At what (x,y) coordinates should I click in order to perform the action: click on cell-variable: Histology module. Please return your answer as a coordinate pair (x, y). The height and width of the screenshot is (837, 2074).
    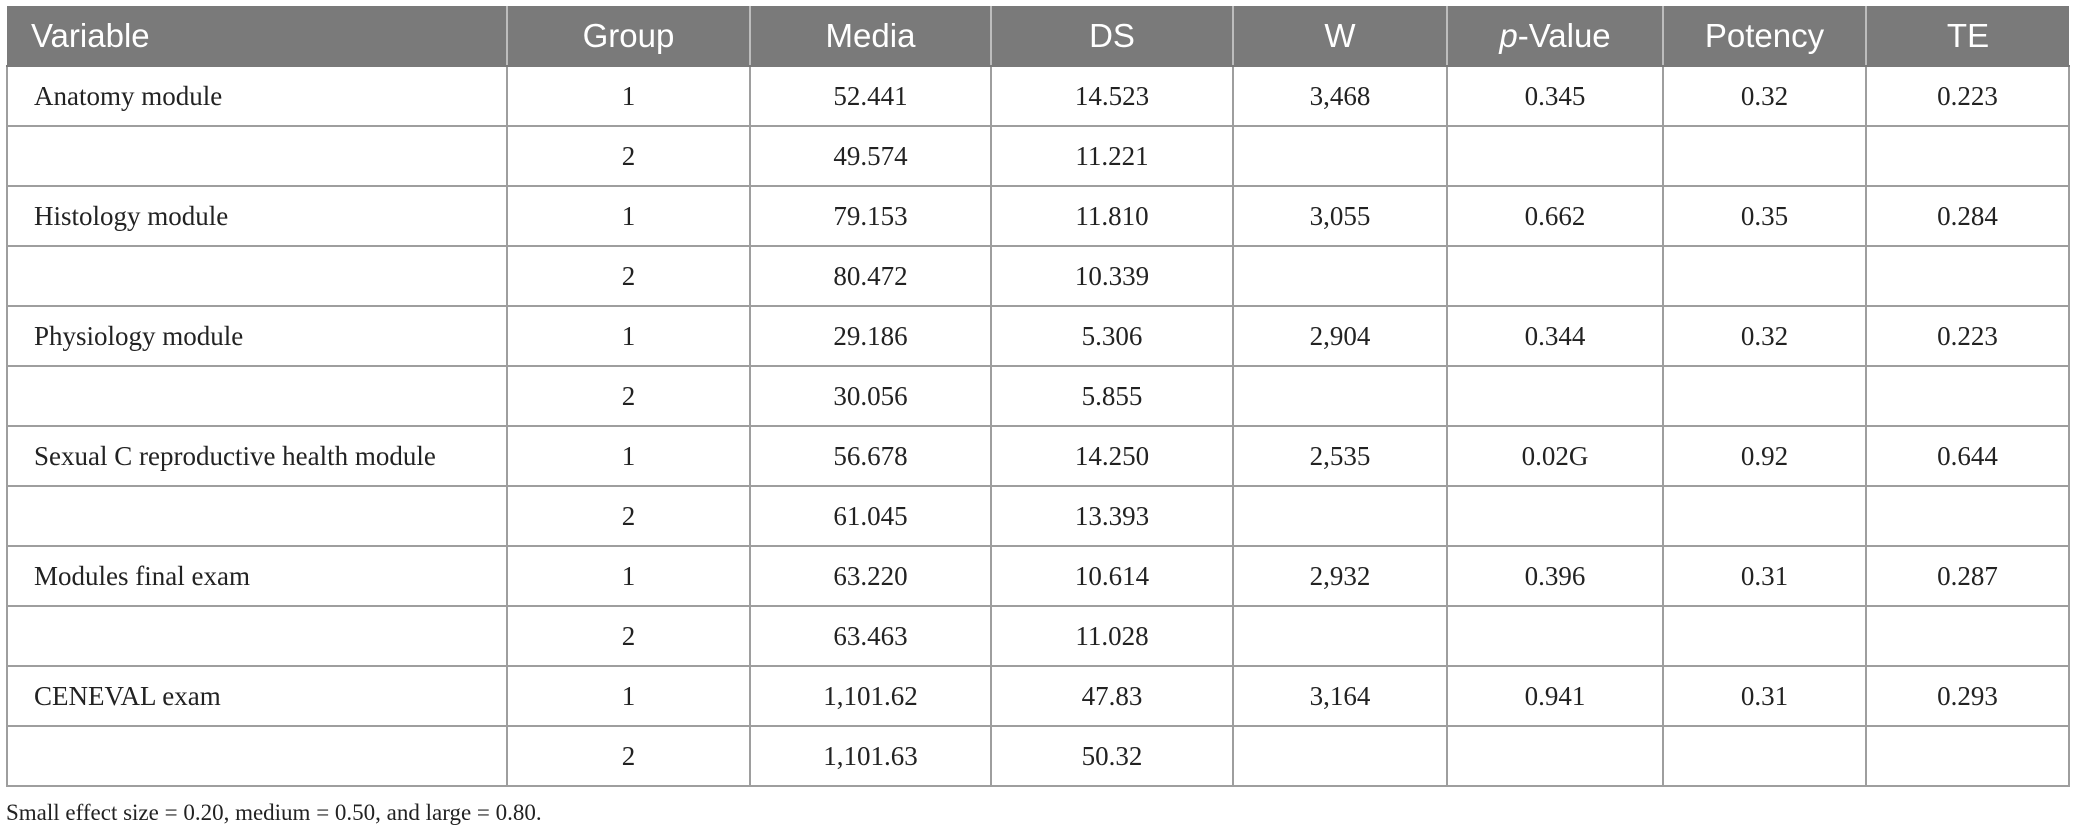
    Looking at the image, I should click on (256, 216).